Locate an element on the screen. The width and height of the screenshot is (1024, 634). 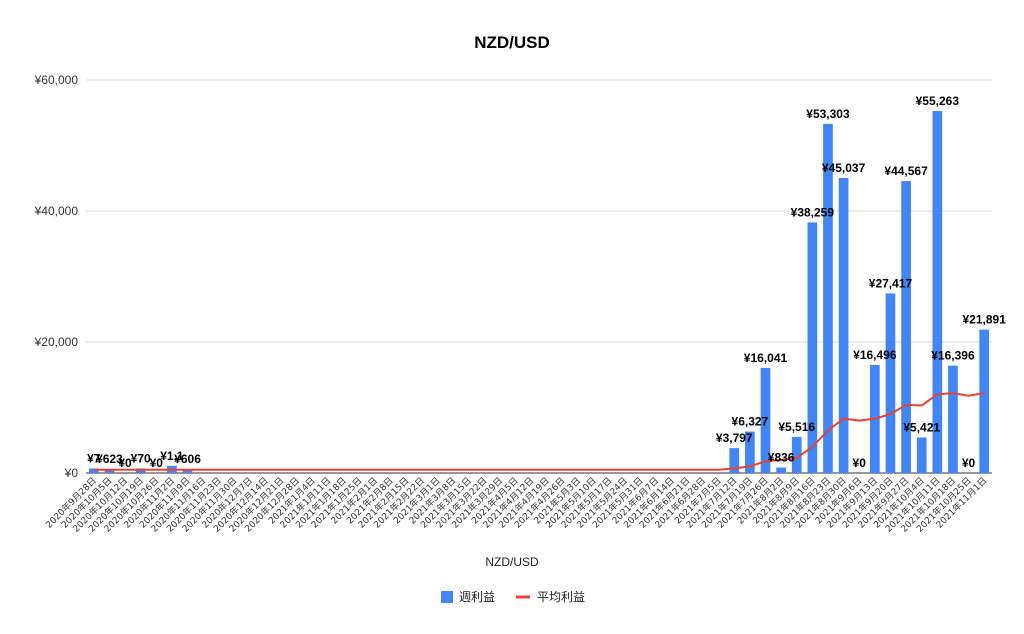
y-tick-label: ¥40,000 is located at coordinates (56, 211).